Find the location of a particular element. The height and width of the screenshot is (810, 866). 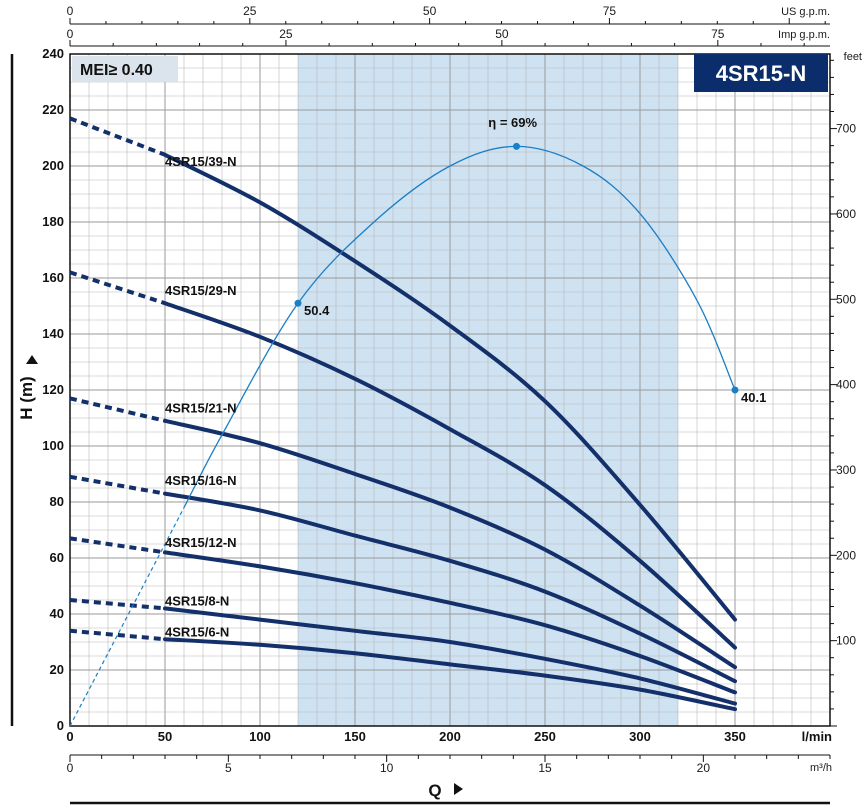

y-tick-label: 20 is located at coordinates (57, 669).